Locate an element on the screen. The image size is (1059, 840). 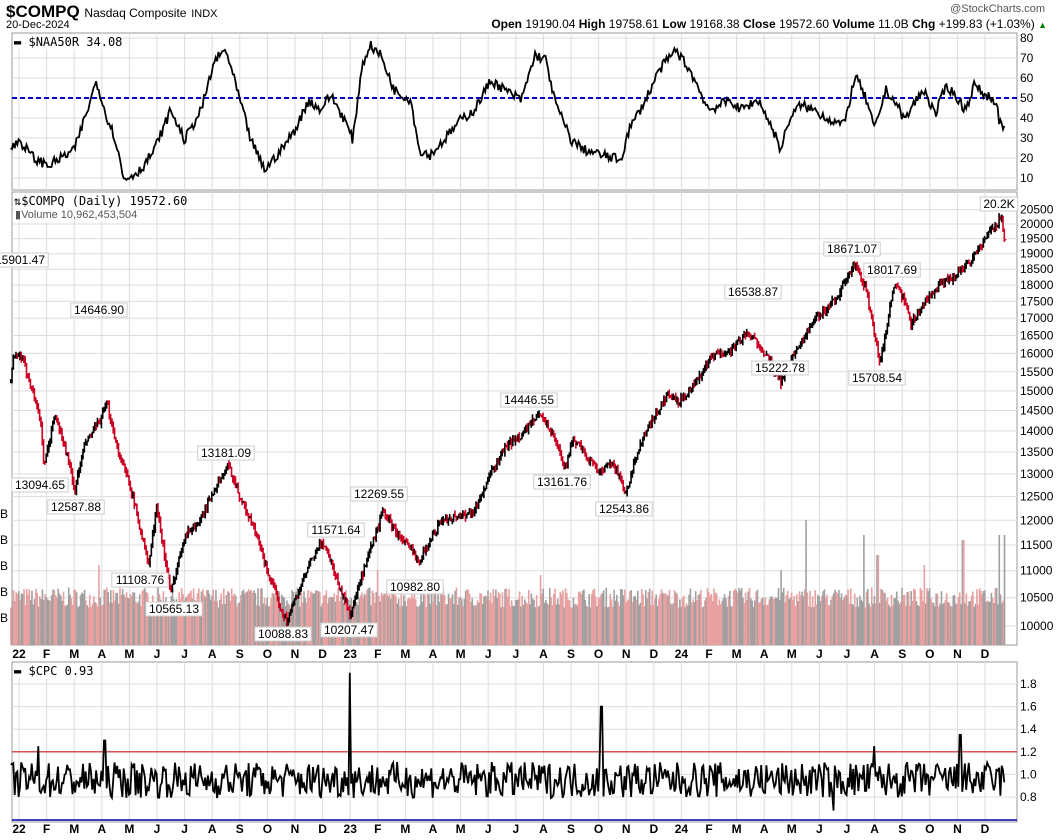
volume-axis-label: B is located at coordinates (4, 618).